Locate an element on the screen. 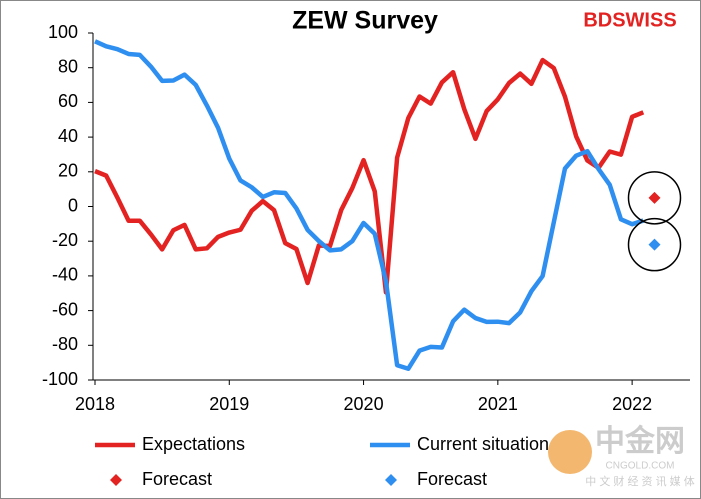 Image resolution: width=701 pixels, height=499 pixels. watermark-emblem is located at coordinates (570, 452).